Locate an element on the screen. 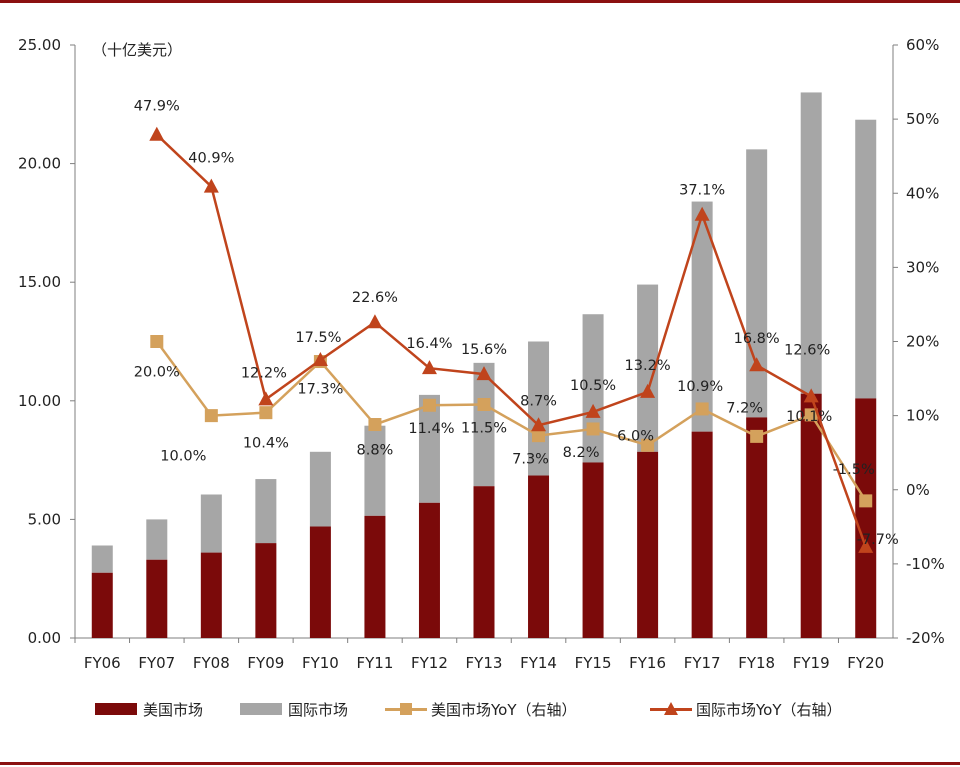 Image resolution: width=960 pixels, height=767 pixels. left-tick-label: 0.00 is located at coordinates (44, 638).